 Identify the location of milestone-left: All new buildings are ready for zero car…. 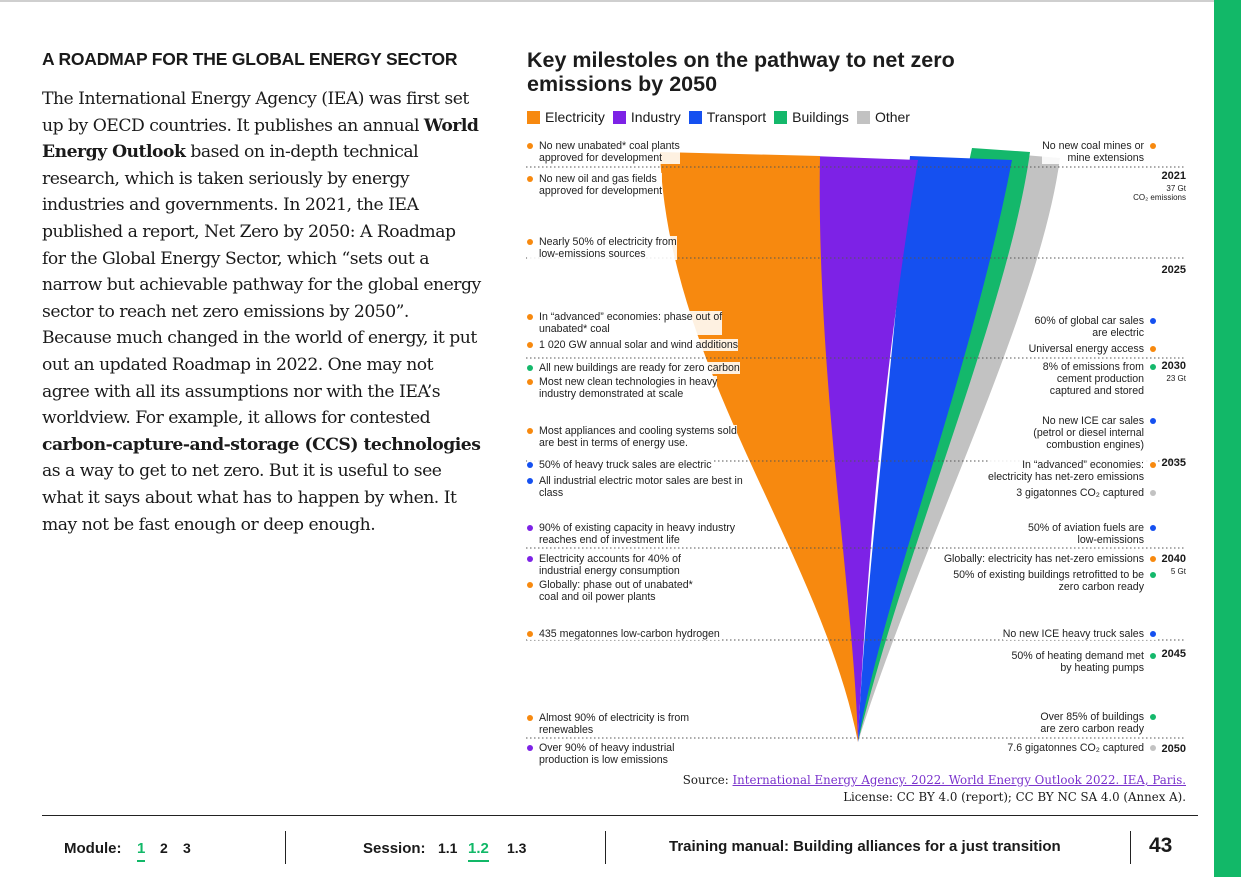
(633, 368).